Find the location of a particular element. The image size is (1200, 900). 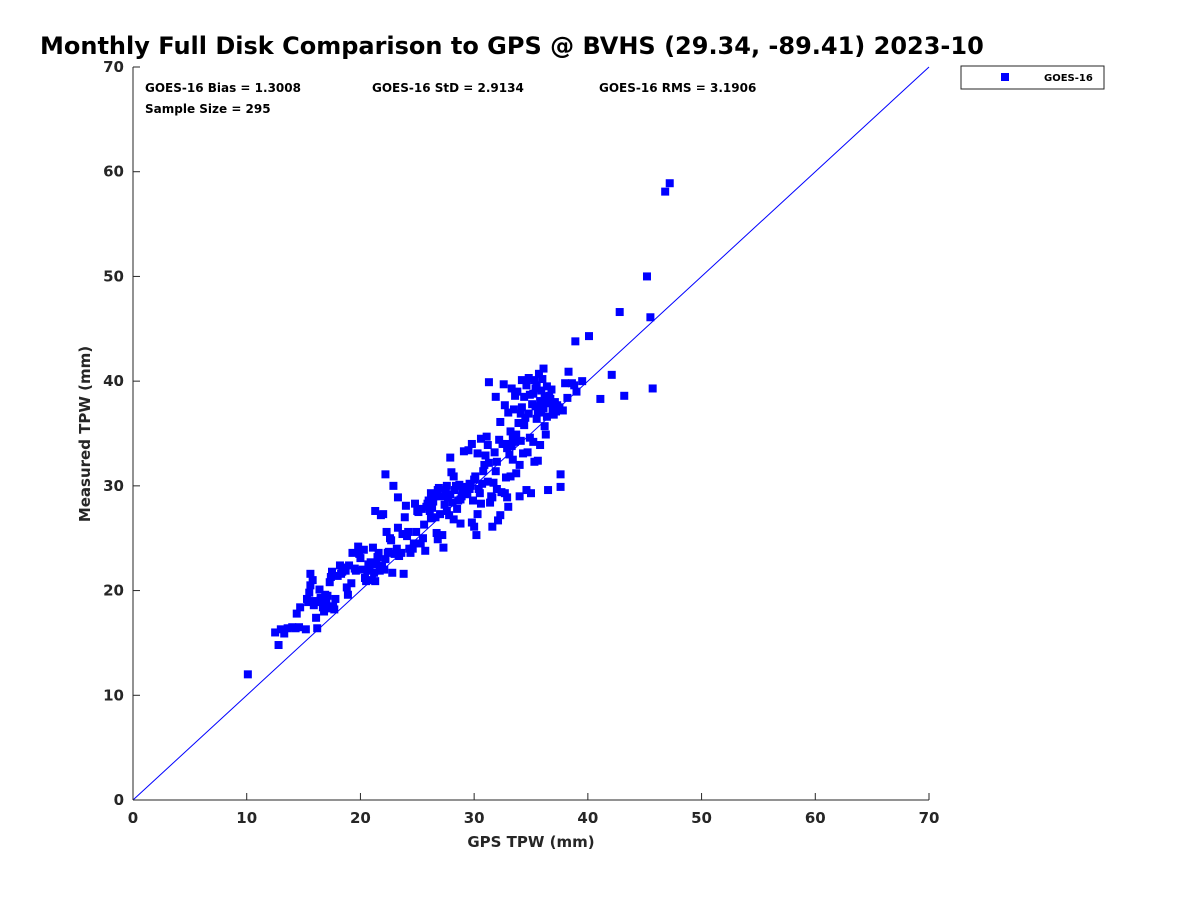

y-tick-label: 20 is located at coordinates (113, 591).